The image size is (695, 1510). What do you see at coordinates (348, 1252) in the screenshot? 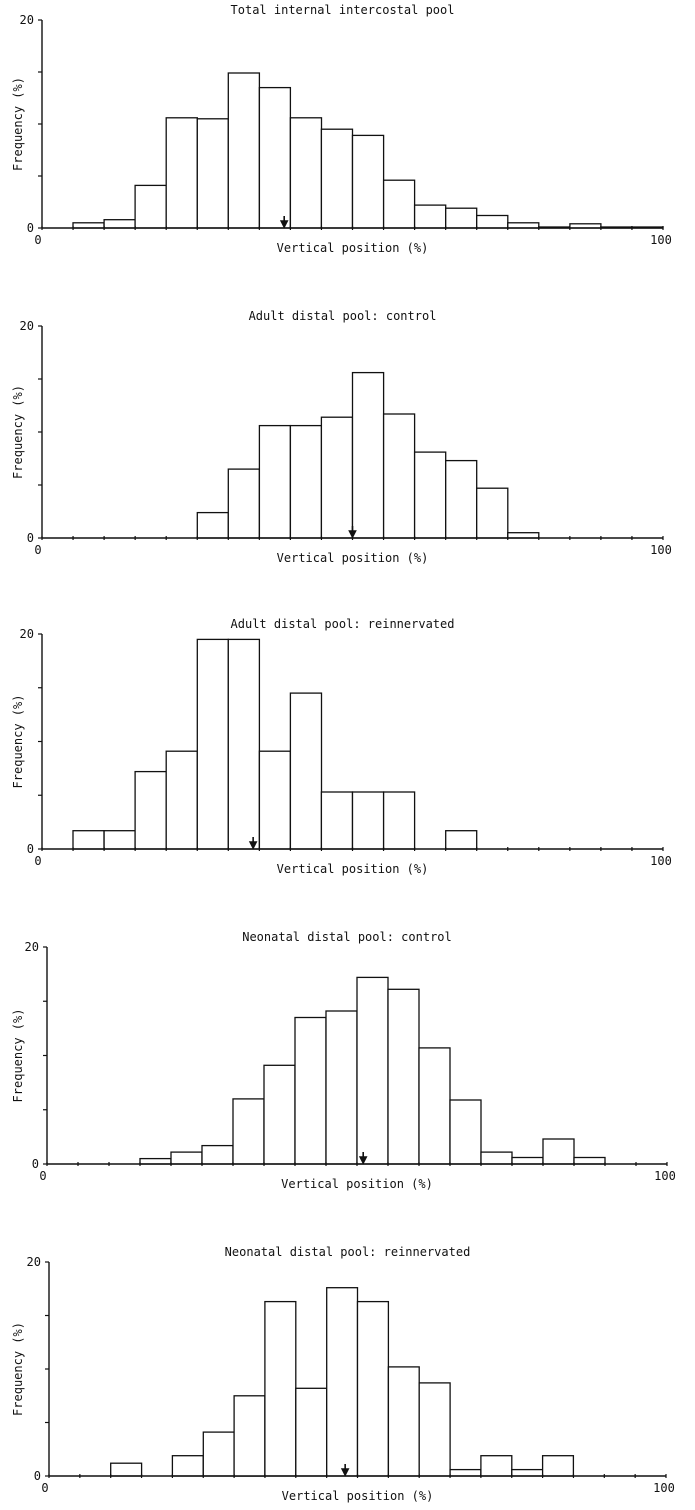
I see `chart-title: Neonatal distal pool: reinnervated` at bounding box center [348, 1252].